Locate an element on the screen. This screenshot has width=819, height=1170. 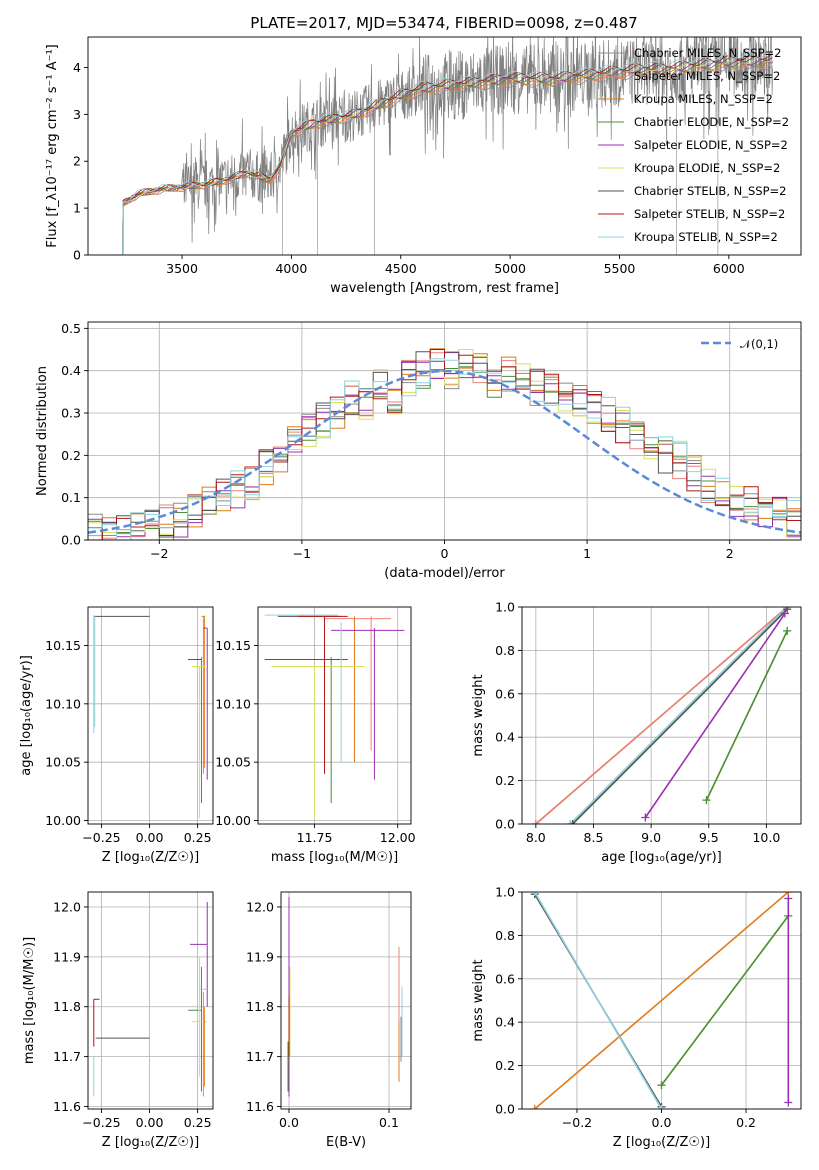
residuals-x-tick-label: −2 is located at coordinates (159, 553).